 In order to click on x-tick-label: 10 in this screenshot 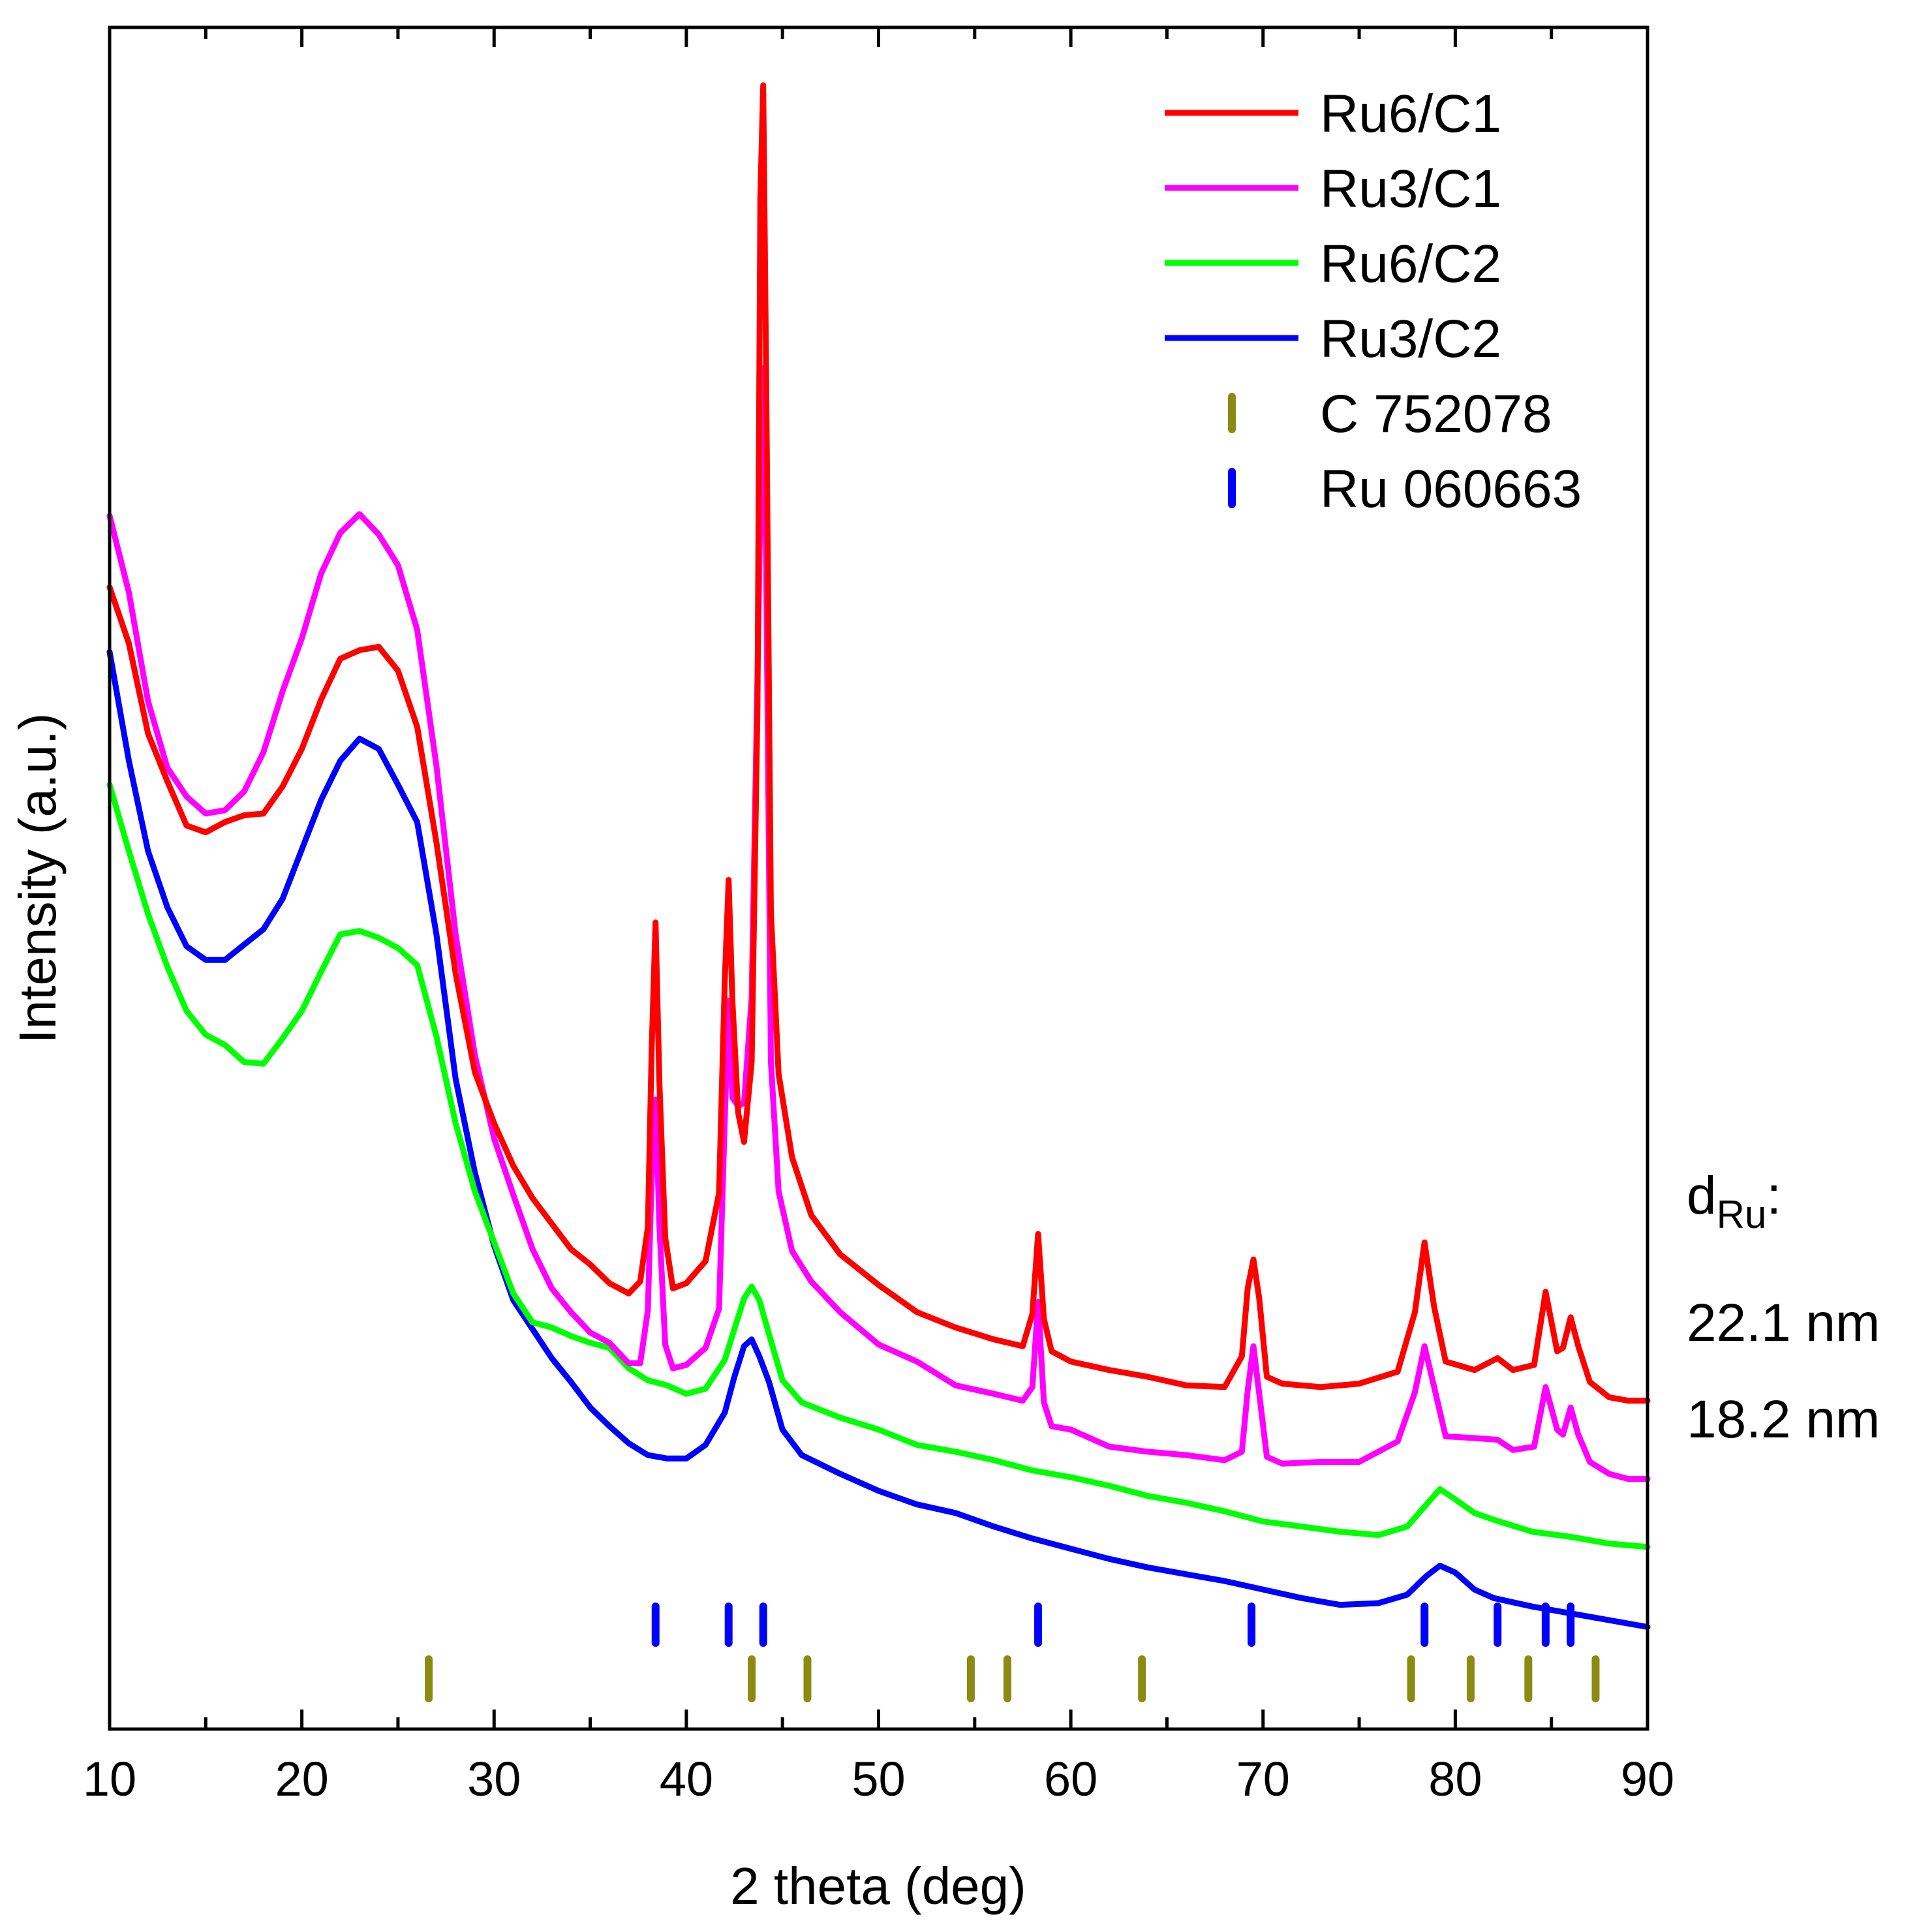, I will do `click(110, 1779)`.